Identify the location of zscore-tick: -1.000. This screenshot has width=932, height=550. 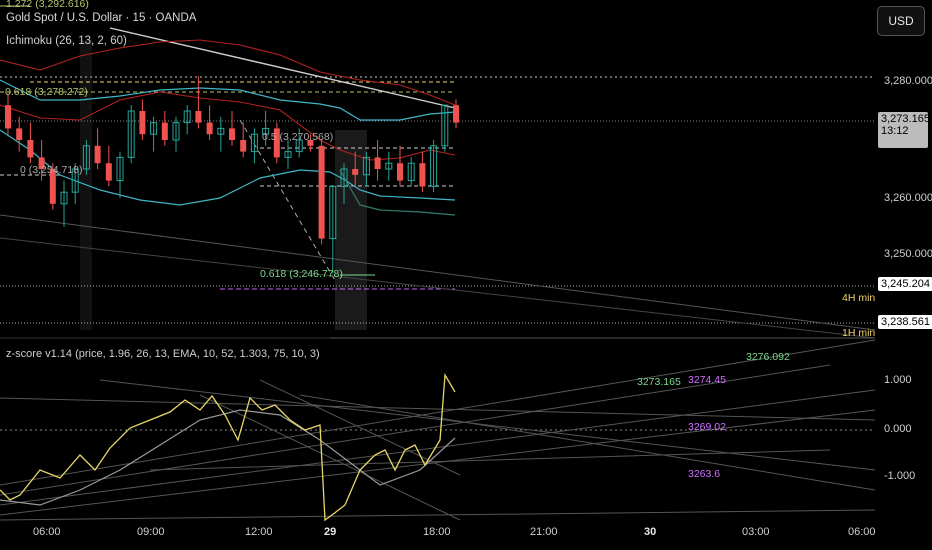
(900, 476).